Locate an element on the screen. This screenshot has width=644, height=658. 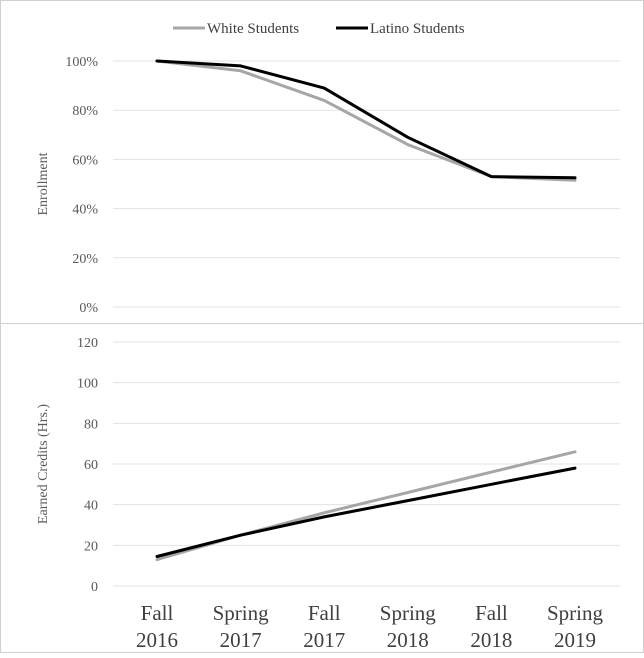
credits-y-tick-label: 20 is located at coordinates (91, 546).